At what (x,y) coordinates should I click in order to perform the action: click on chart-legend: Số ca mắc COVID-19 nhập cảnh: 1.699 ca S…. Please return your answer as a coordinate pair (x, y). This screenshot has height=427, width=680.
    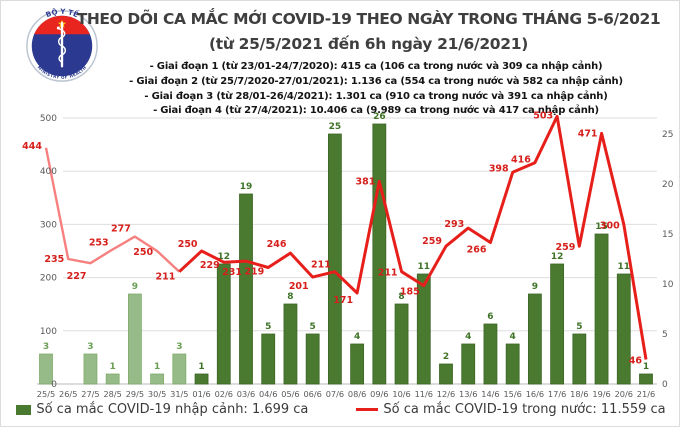
    Looking at the image, I should click on (340, 409).